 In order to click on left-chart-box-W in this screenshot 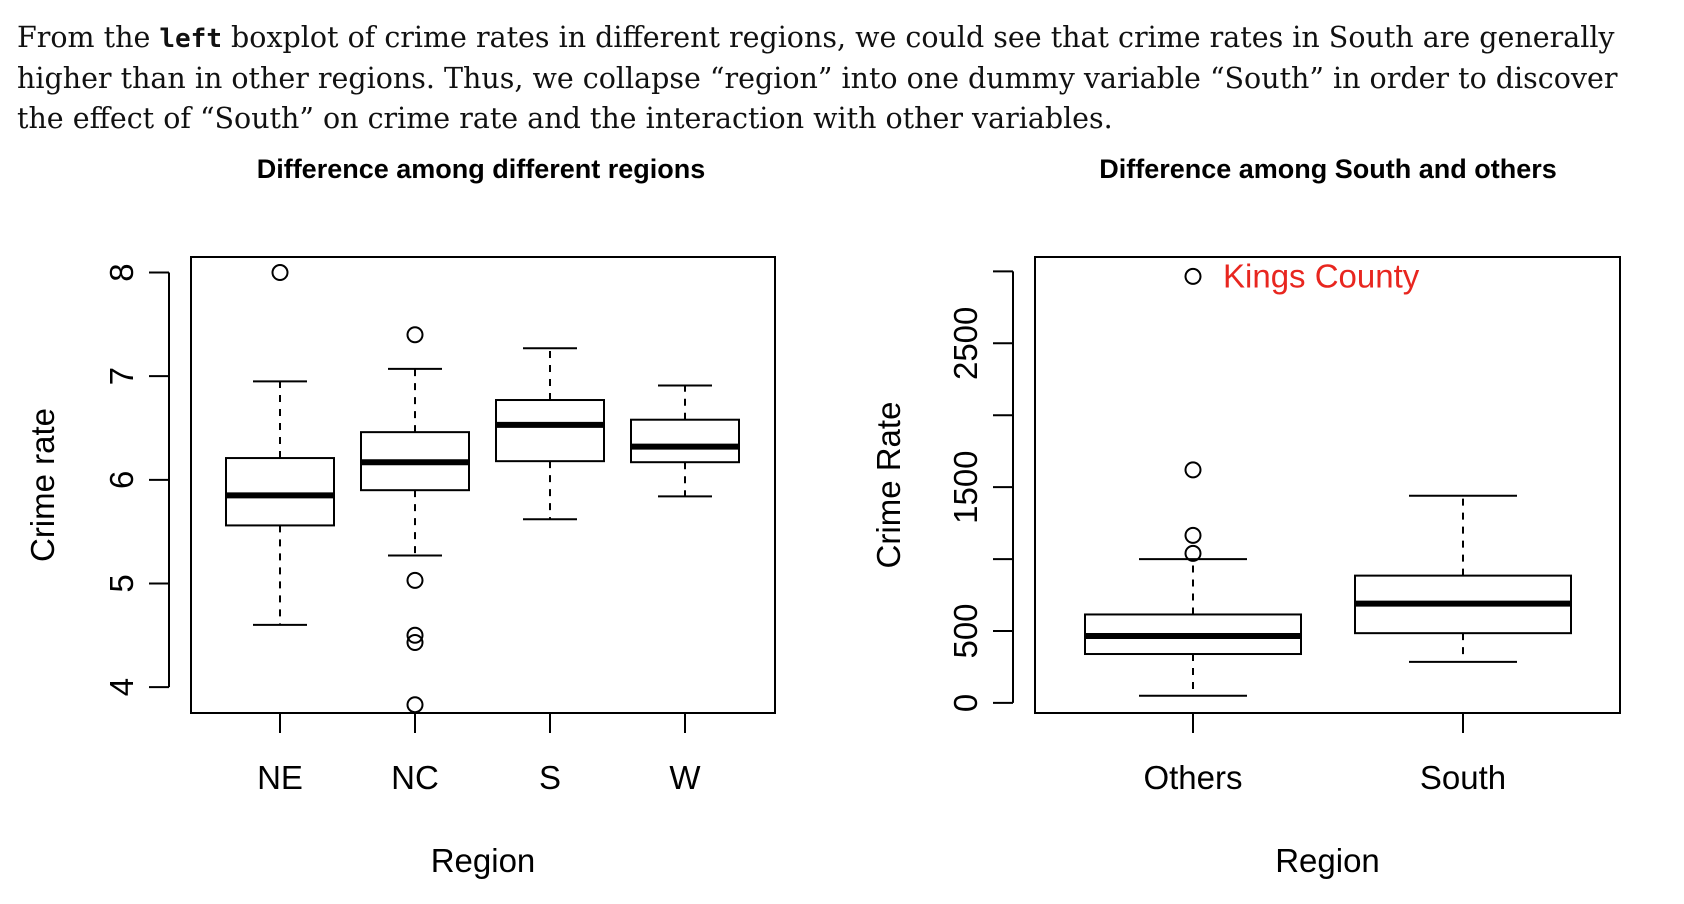, I will do `click(685, 441)`.